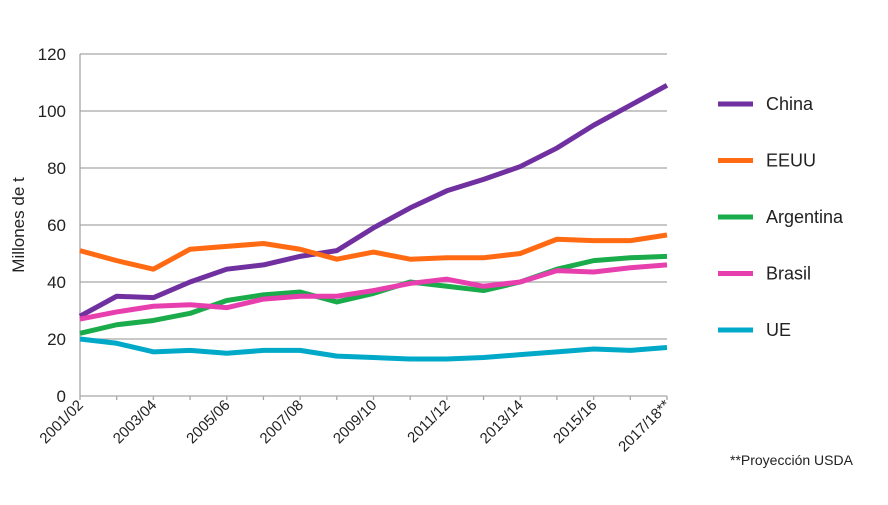 This screenshot has width=888, height=505. I want to click on x-tick-label: 2007/08, so click(282, 422).